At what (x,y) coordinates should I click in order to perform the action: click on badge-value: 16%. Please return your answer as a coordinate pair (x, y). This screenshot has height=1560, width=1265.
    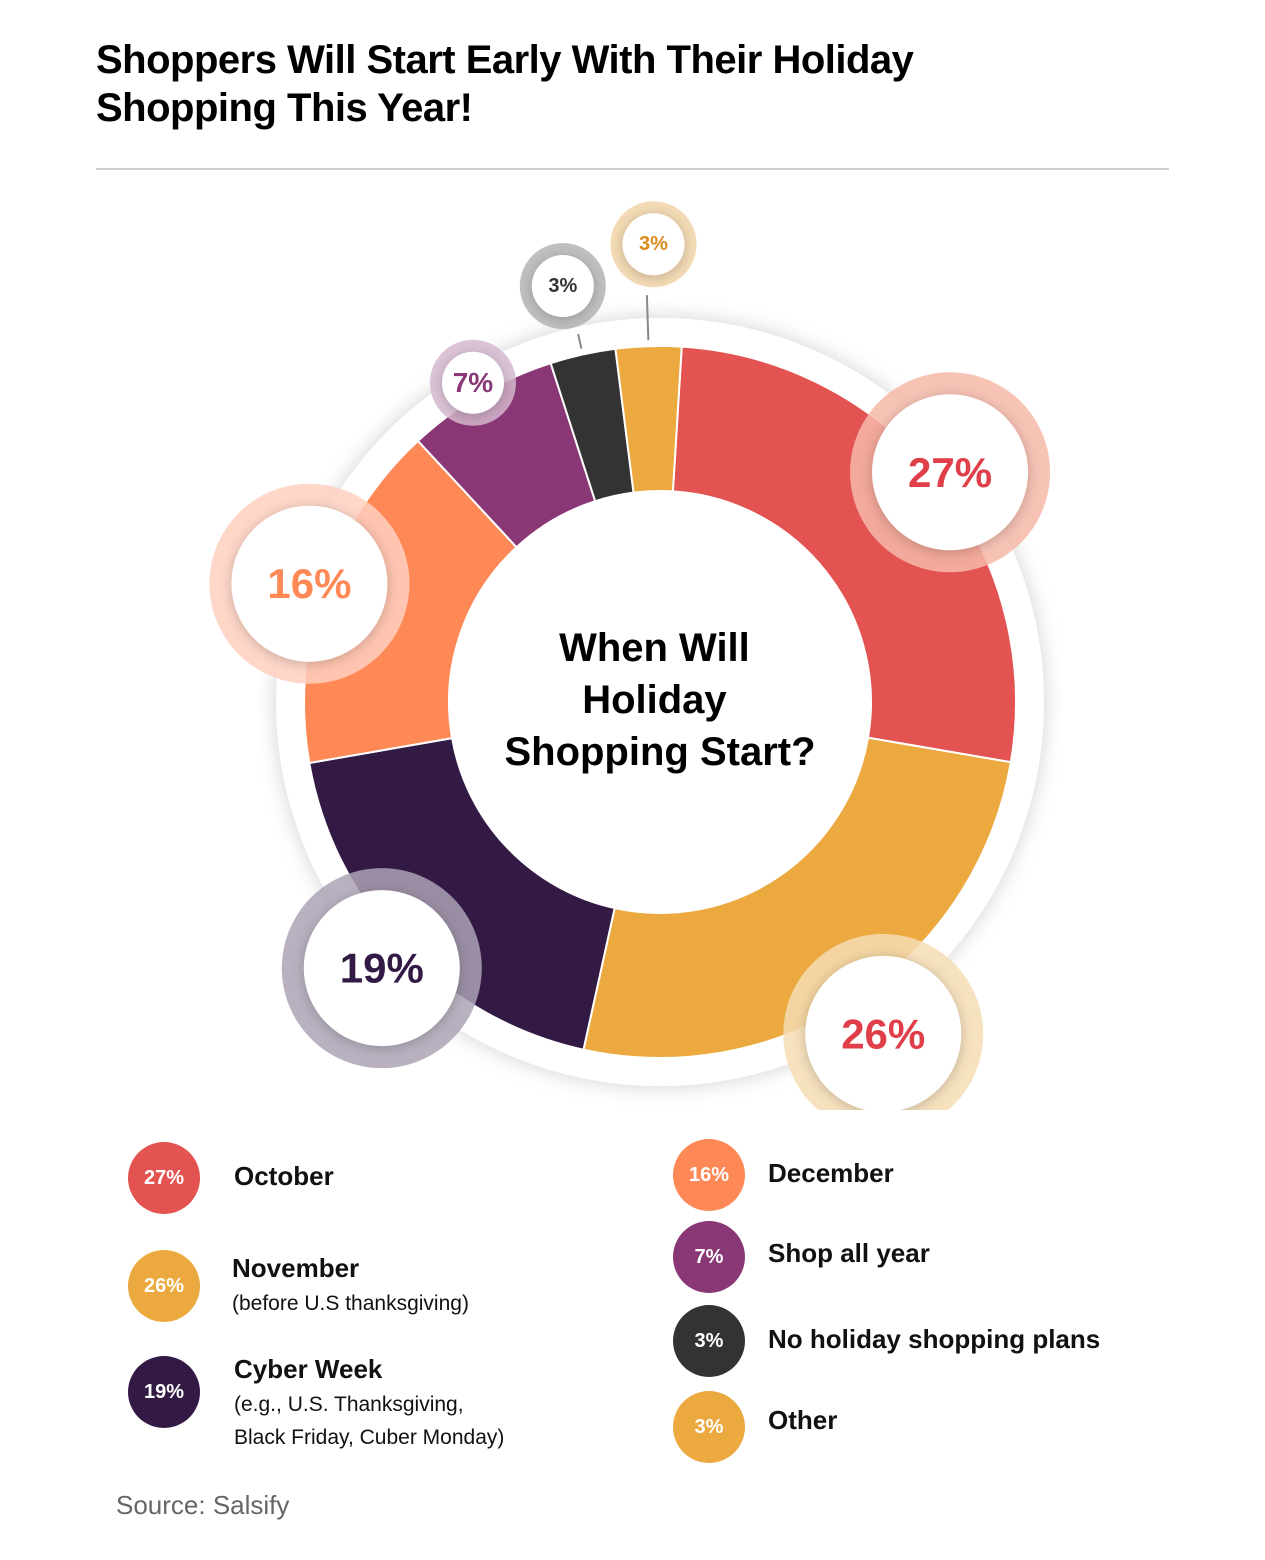
    Looking at the image, I should click on (309, 583).